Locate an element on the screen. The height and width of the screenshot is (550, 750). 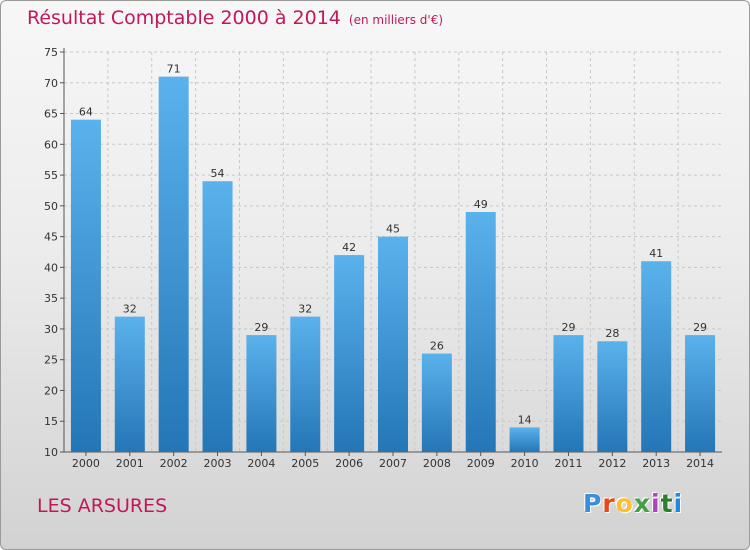
x-tick-label-2001: 2001 is located at coordinates (130, 463).